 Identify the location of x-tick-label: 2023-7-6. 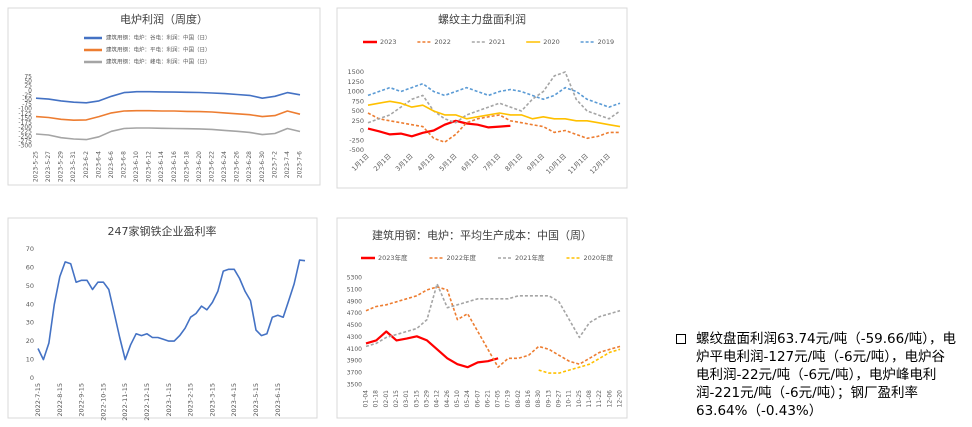
(300, 164).